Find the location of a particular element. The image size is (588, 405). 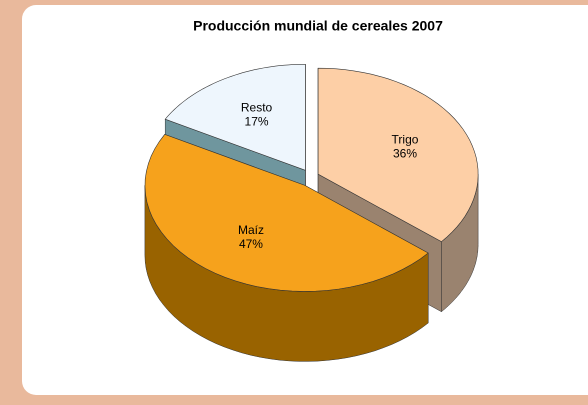

slice-label: Trigo is located at coordinates (405, 139).